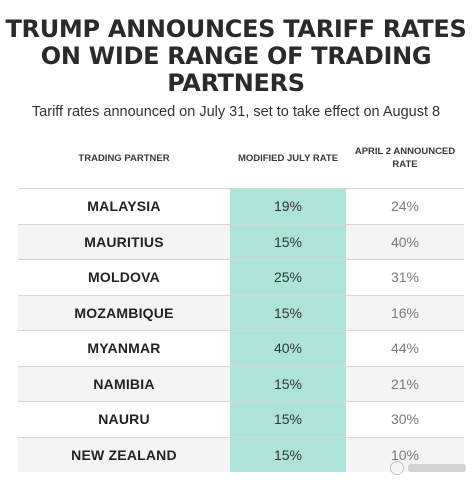 Image resolution: width=472 pixels, height=483 pixels. What do you see at coordinates (405, 206) in the screenshot?
I see `april-rate-cell: 24%` at bounding box center [405, 206].